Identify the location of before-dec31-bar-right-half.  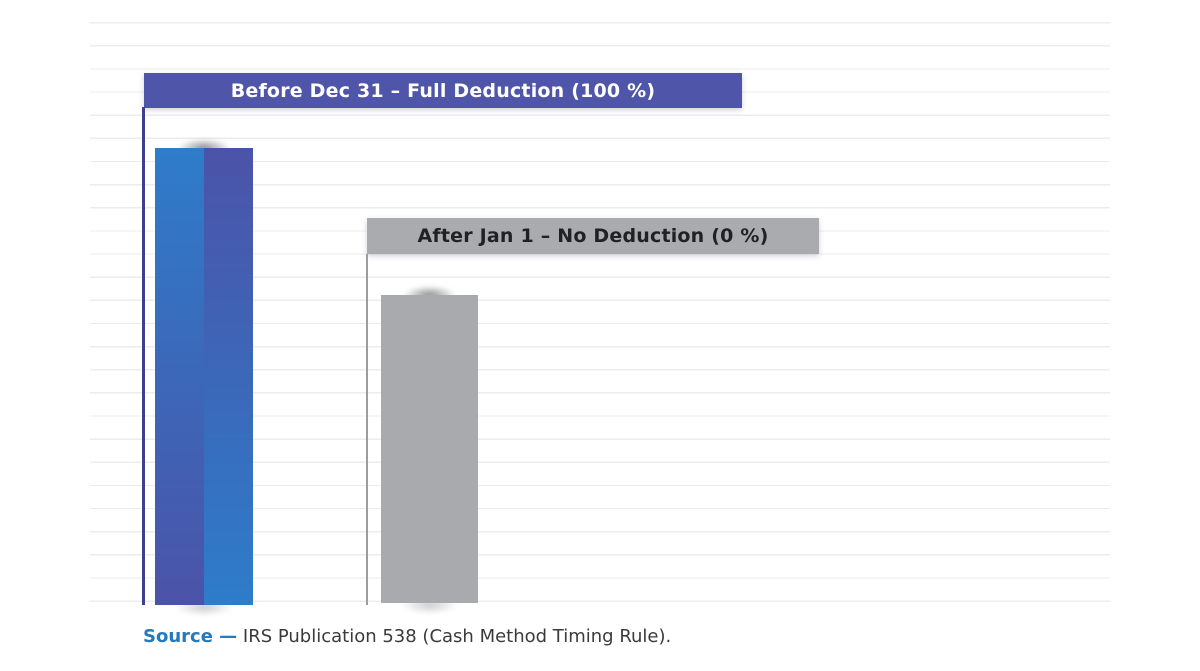
(228, 376).